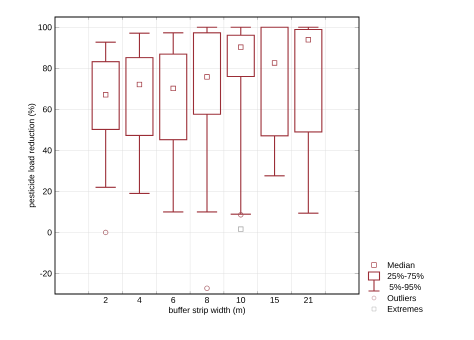 The image size is (474, 340). Describe the element at coordinates (274, 300) in the screenshot. I see `x-tick-label: 15` at that location.